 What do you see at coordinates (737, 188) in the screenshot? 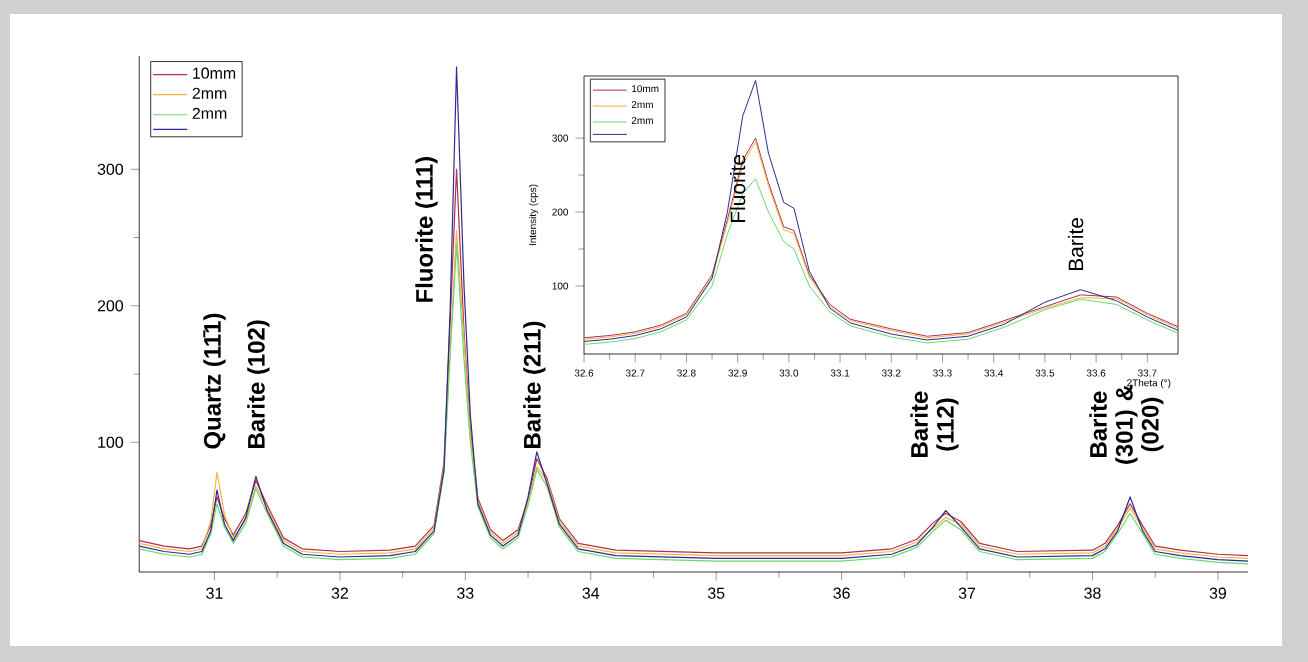
I see `annotation: Fluorite` at bounding box center [737, 188].